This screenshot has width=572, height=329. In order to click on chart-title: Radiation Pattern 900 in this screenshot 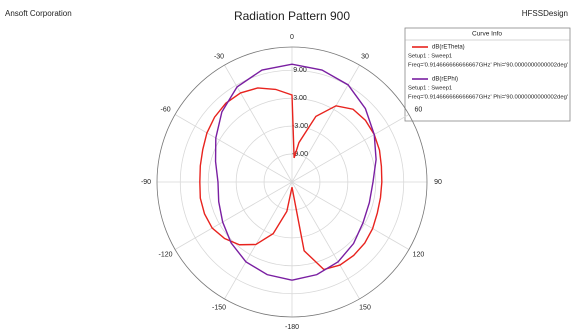, I will do `click(292, 16)`.